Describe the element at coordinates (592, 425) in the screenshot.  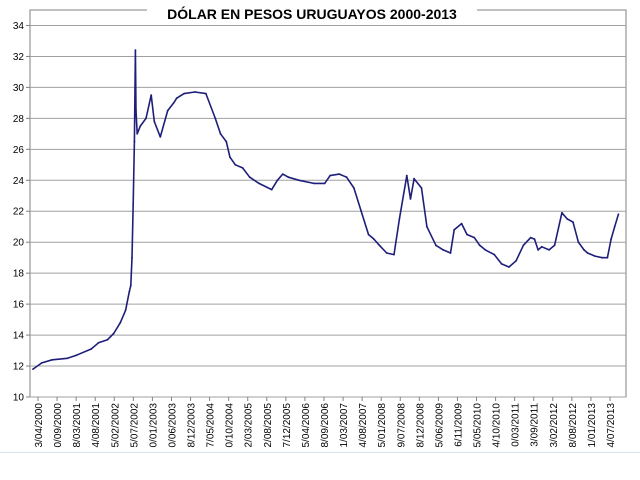
I see `x-tick-label: 1/01/2013` at that location.